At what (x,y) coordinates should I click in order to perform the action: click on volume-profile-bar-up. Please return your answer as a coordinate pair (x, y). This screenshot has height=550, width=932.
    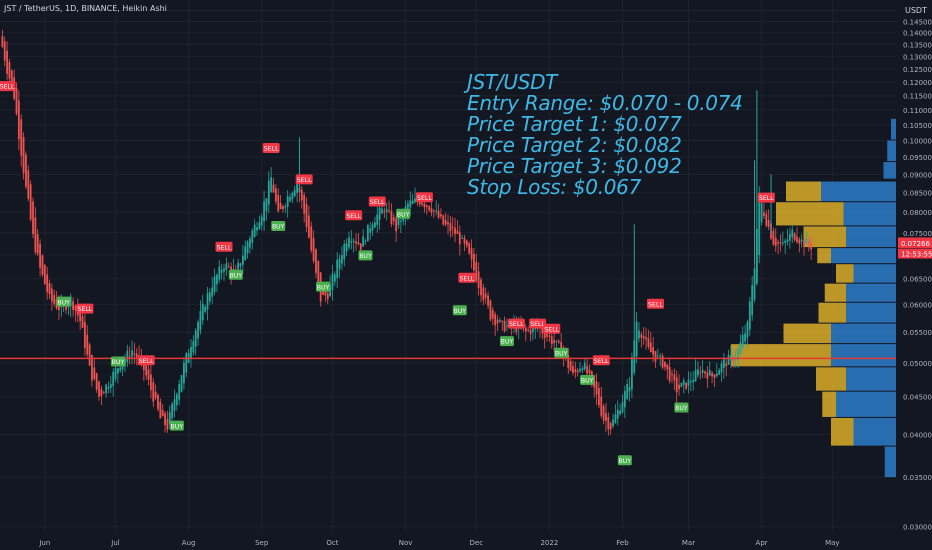
    Looking at the image, I should click on (845, 273).